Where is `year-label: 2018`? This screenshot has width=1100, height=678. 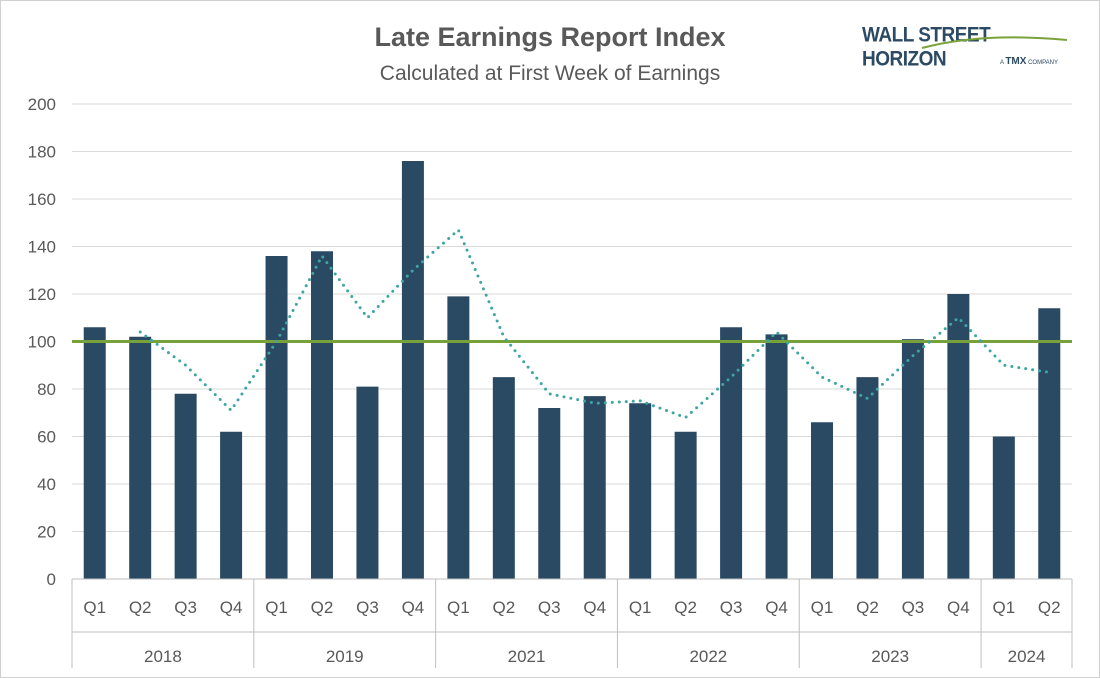
year-label: 2018 is located at coordinates (163, 656).